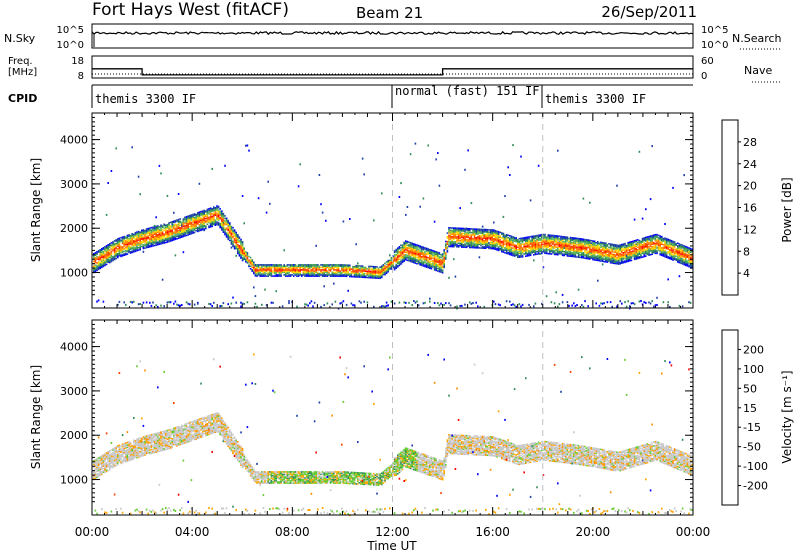 Image resolution: width=800 pixels, height=554 pixels. Describe the element at coordinates (392, 33) in the screenshot. I see `noise-sky-line` at that location.